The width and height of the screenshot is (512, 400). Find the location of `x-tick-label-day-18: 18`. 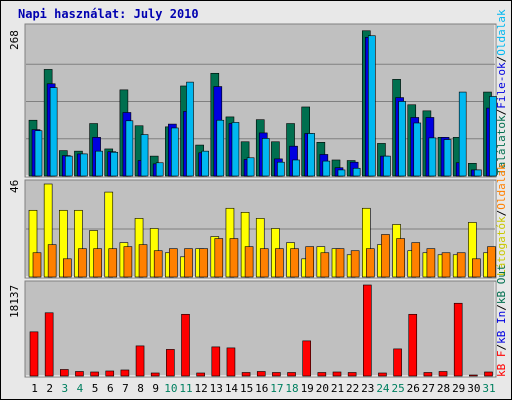

x-tick-label-day-18: 18 is located at coordinates (291, 388).